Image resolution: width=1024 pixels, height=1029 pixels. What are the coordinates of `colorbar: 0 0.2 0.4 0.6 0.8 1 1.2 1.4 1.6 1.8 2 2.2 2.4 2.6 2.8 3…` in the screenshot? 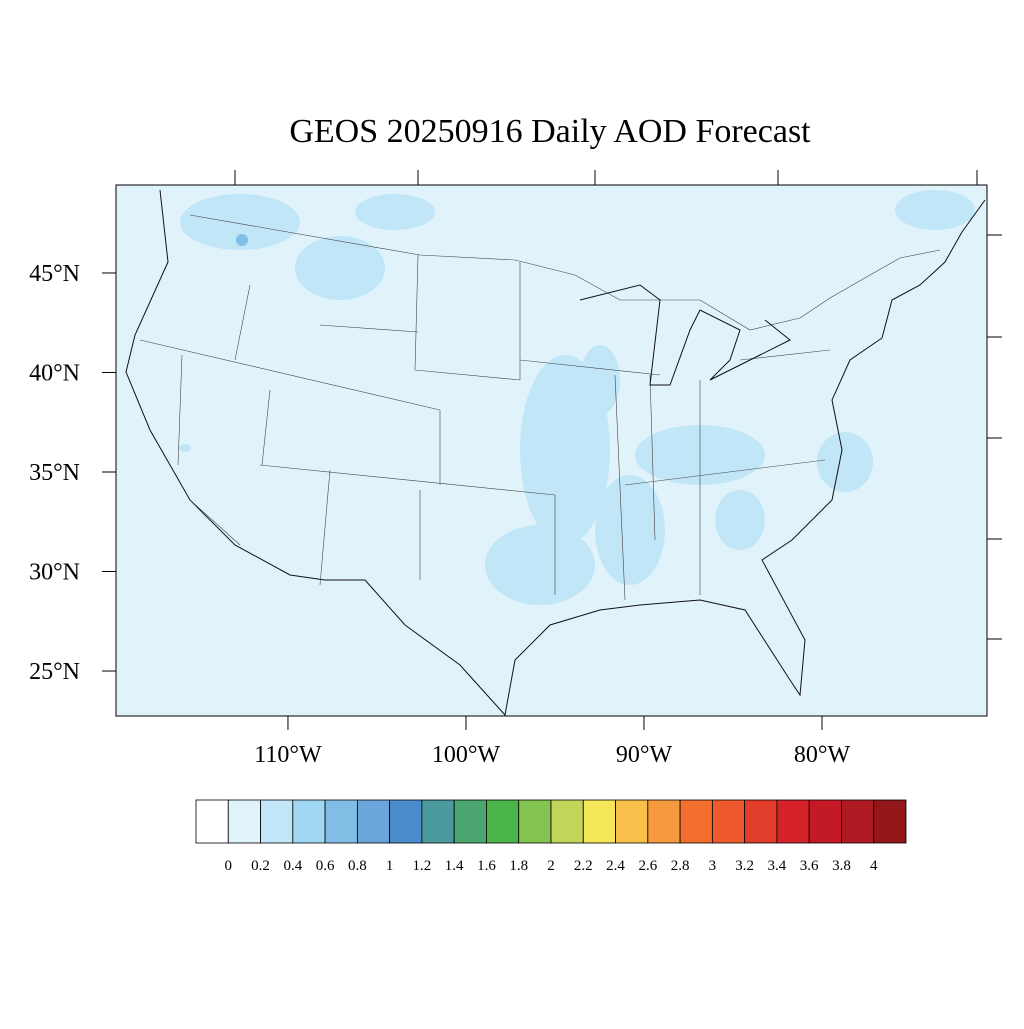 It's located at (551, 836).